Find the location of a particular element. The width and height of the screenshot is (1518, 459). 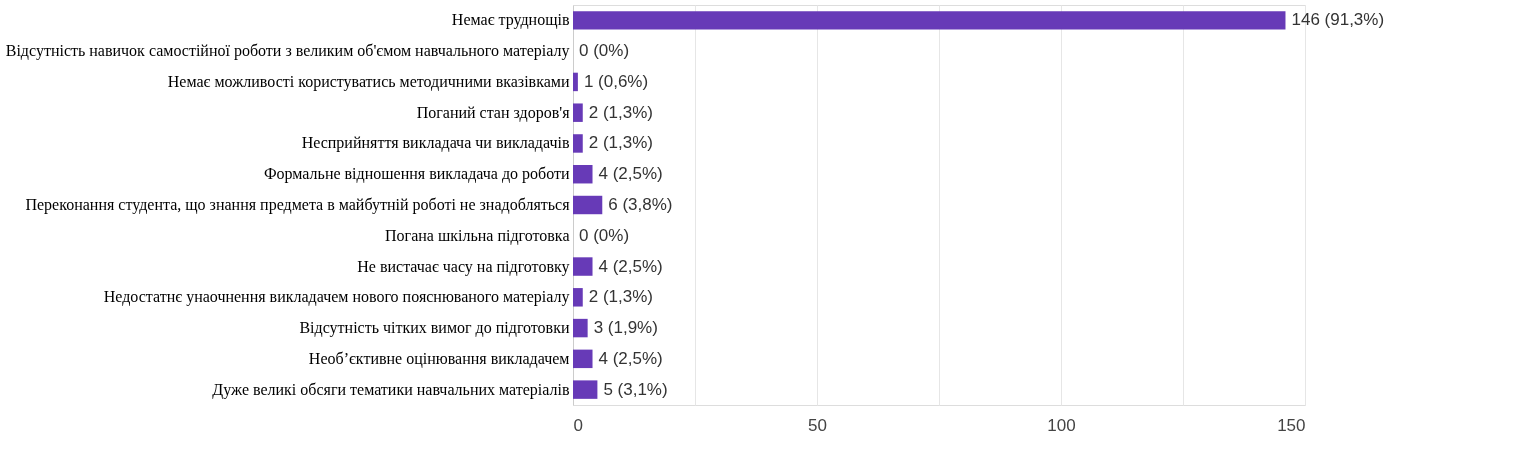

x-tick-label: 100 is located at coordinates (1061, 425).